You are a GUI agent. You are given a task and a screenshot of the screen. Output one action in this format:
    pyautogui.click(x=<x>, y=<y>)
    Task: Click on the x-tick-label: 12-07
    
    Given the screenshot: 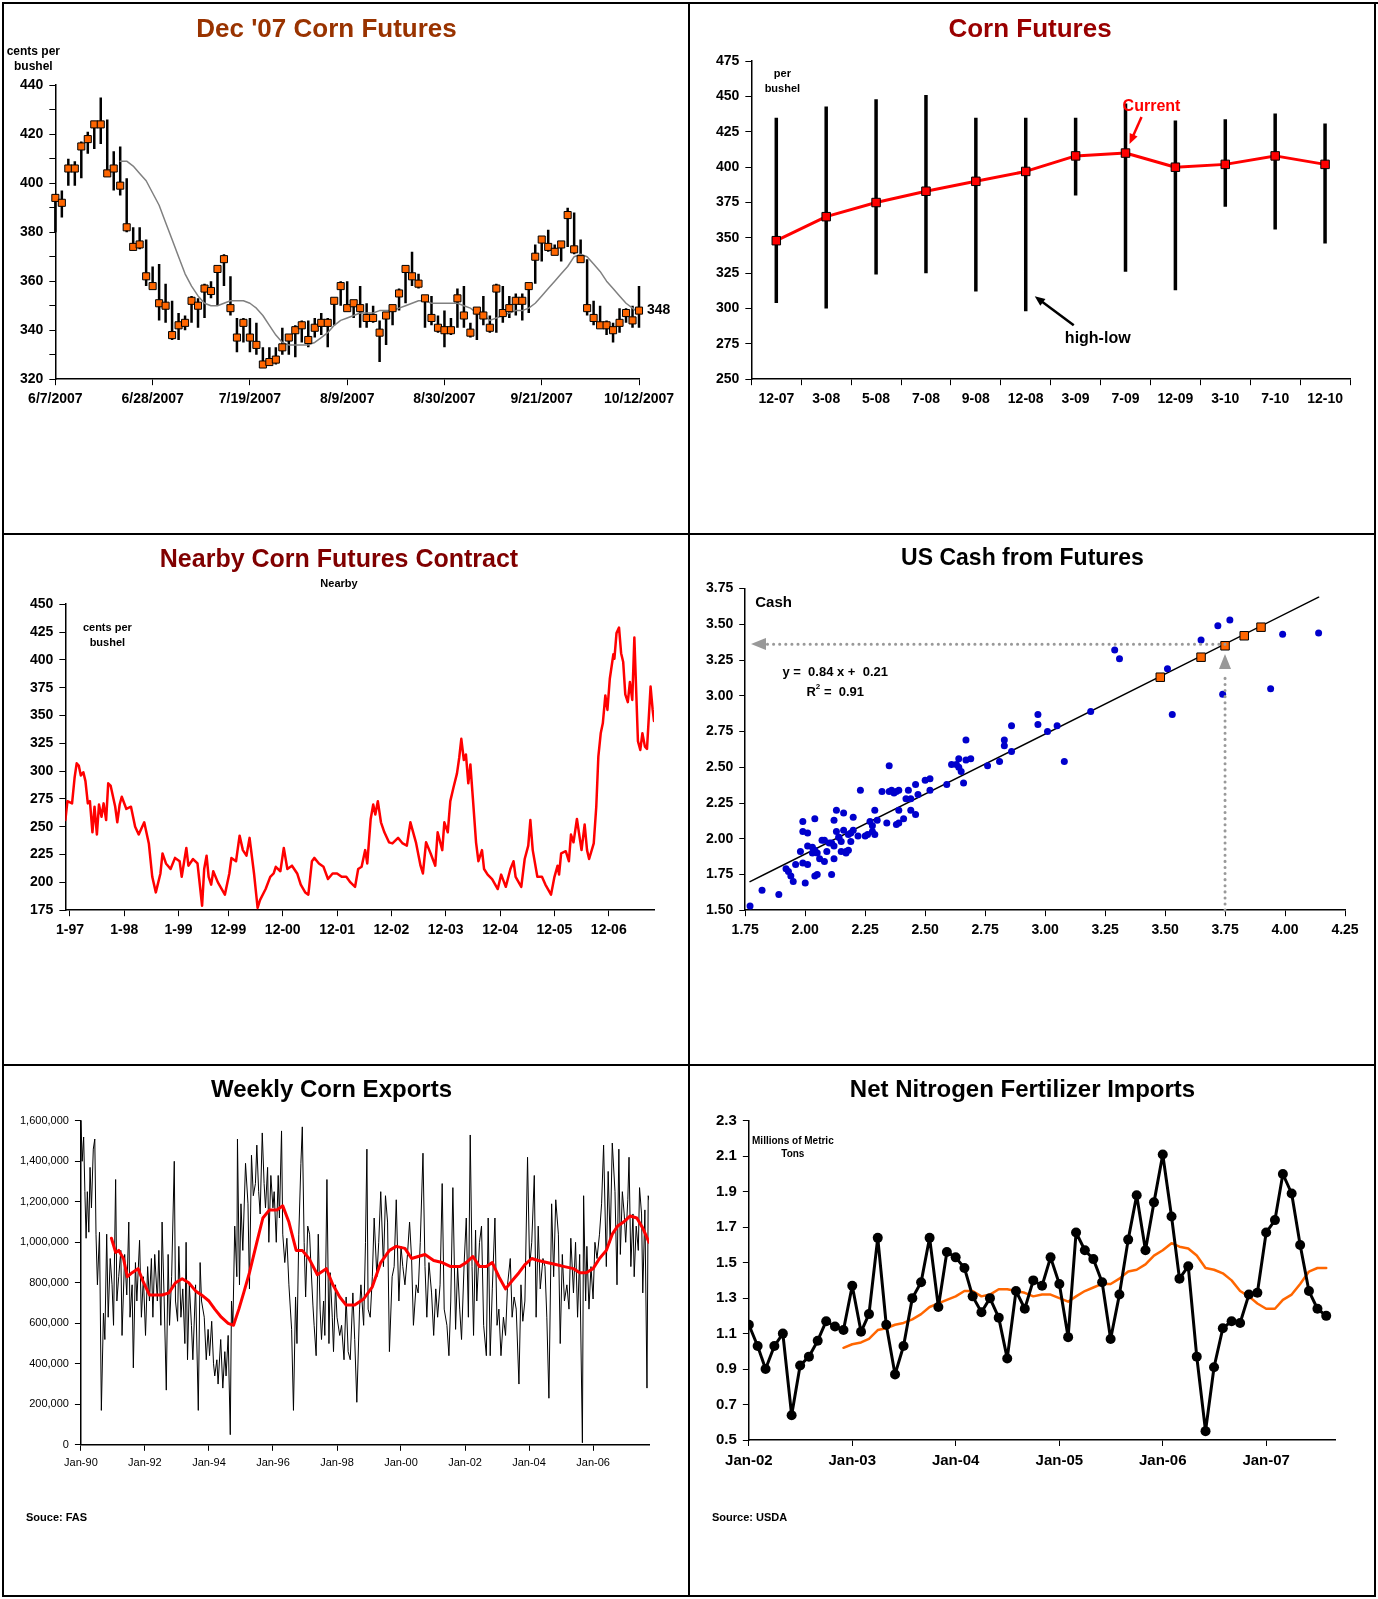 What is the action you would take?
    pyautogui.click(x=776, y=398)
    